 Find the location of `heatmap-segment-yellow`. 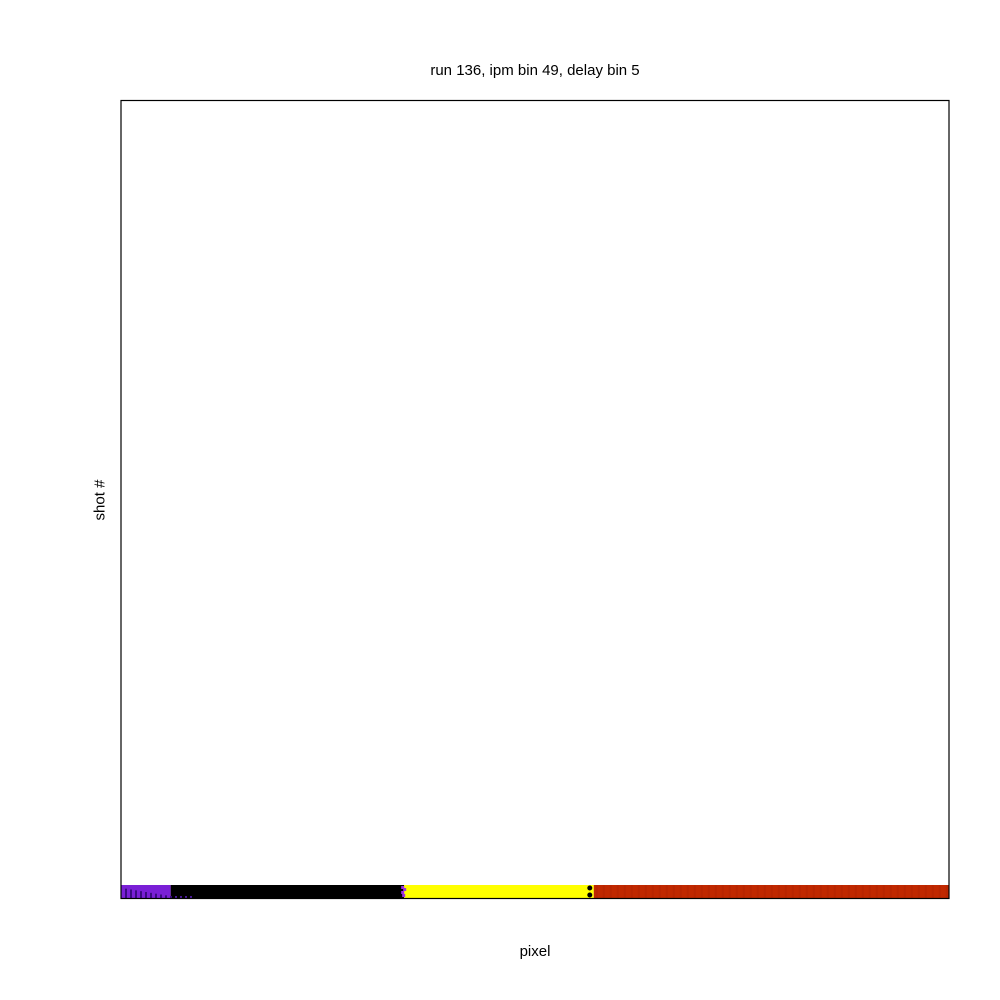

heatmap-segment-yellow is located at coordinates (499, 891).